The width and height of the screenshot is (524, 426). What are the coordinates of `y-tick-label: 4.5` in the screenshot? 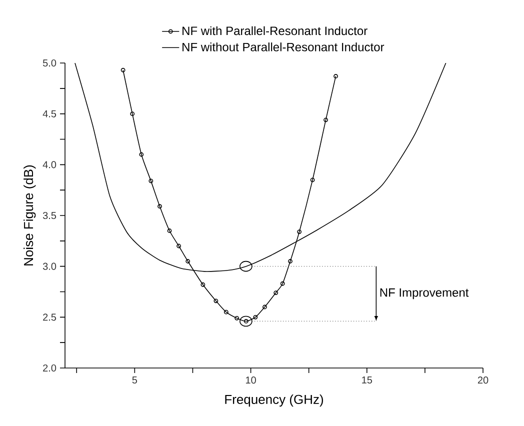 It's located at (49, 114).